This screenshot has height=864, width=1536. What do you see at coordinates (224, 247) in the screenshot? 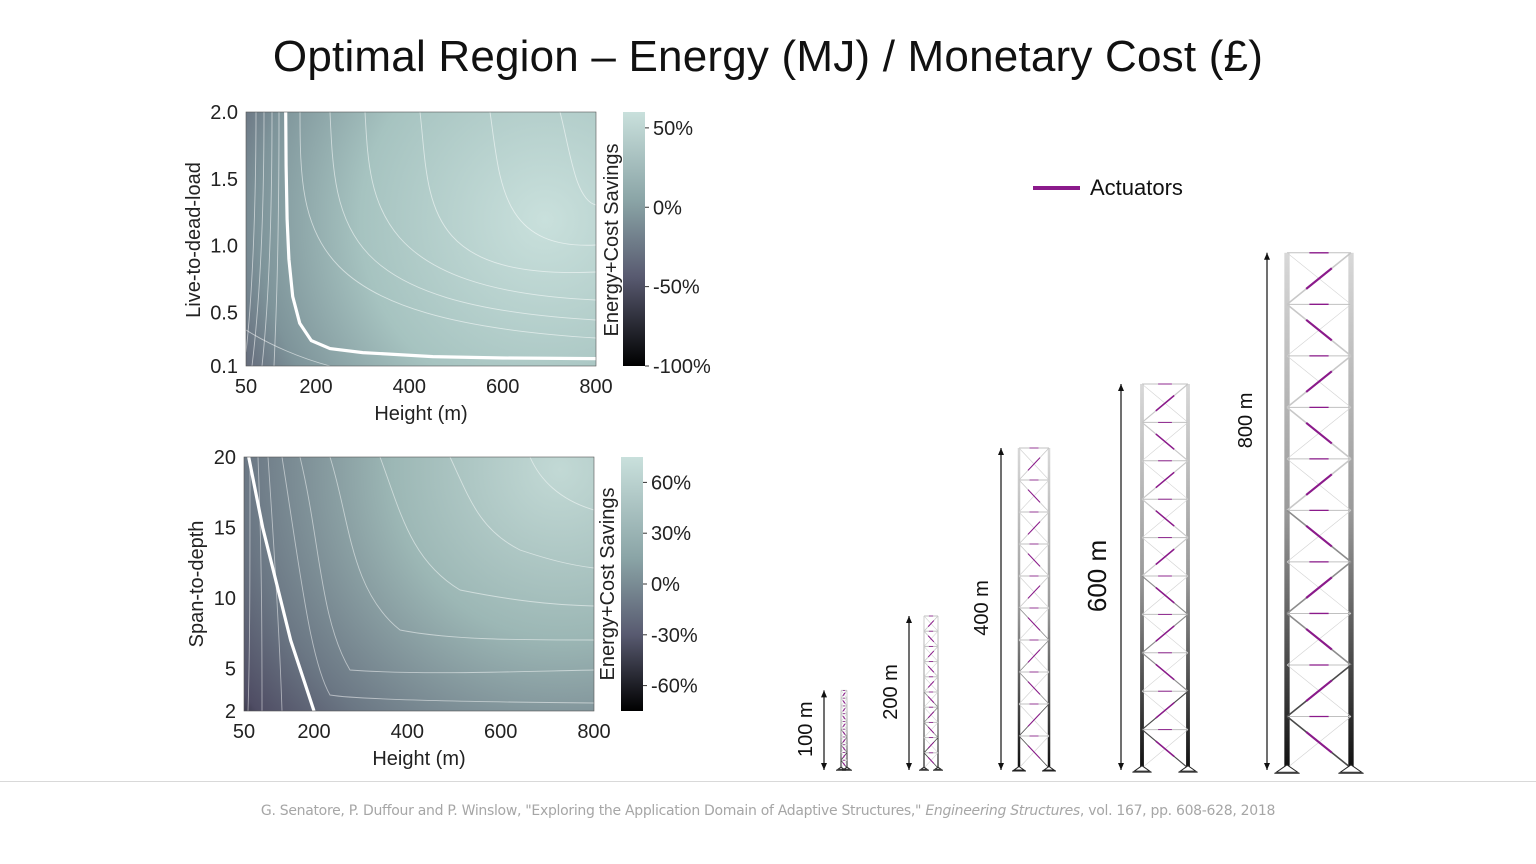
I see `heatmap-top-ytick-label: 1.0` at bounding box center [224, 247].